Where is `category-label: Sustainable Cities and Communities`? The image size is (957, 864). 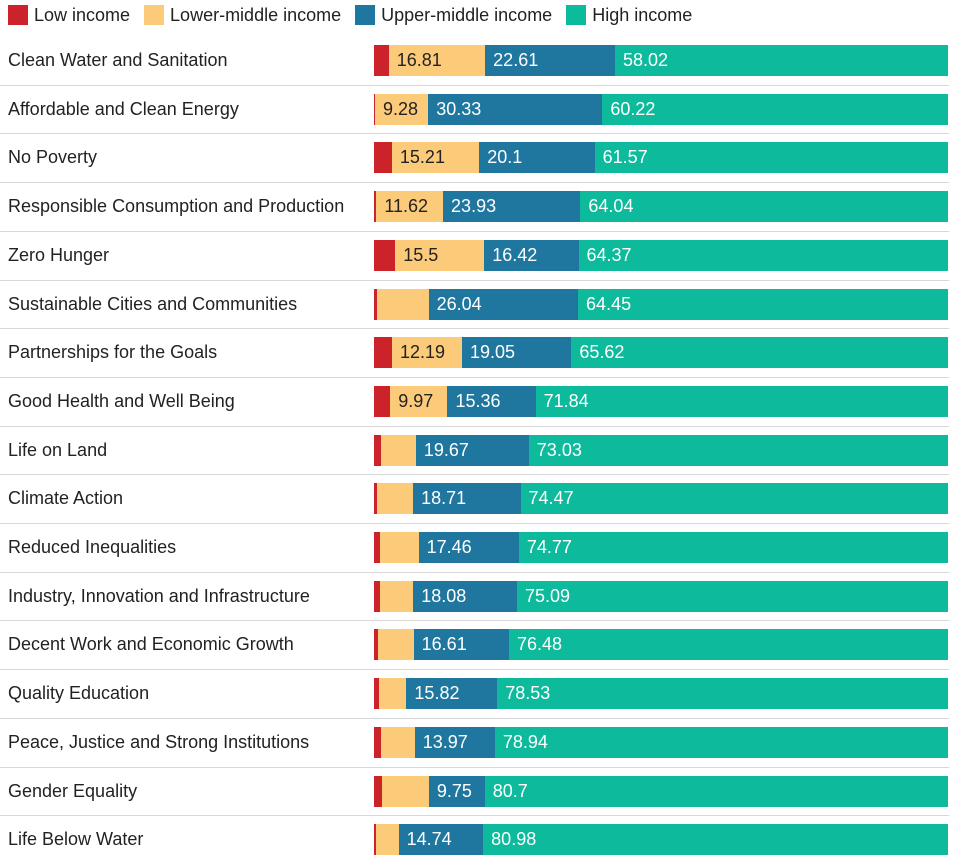 category-label: Sustainable Cities and Communities is located at coordinates (153, 303).